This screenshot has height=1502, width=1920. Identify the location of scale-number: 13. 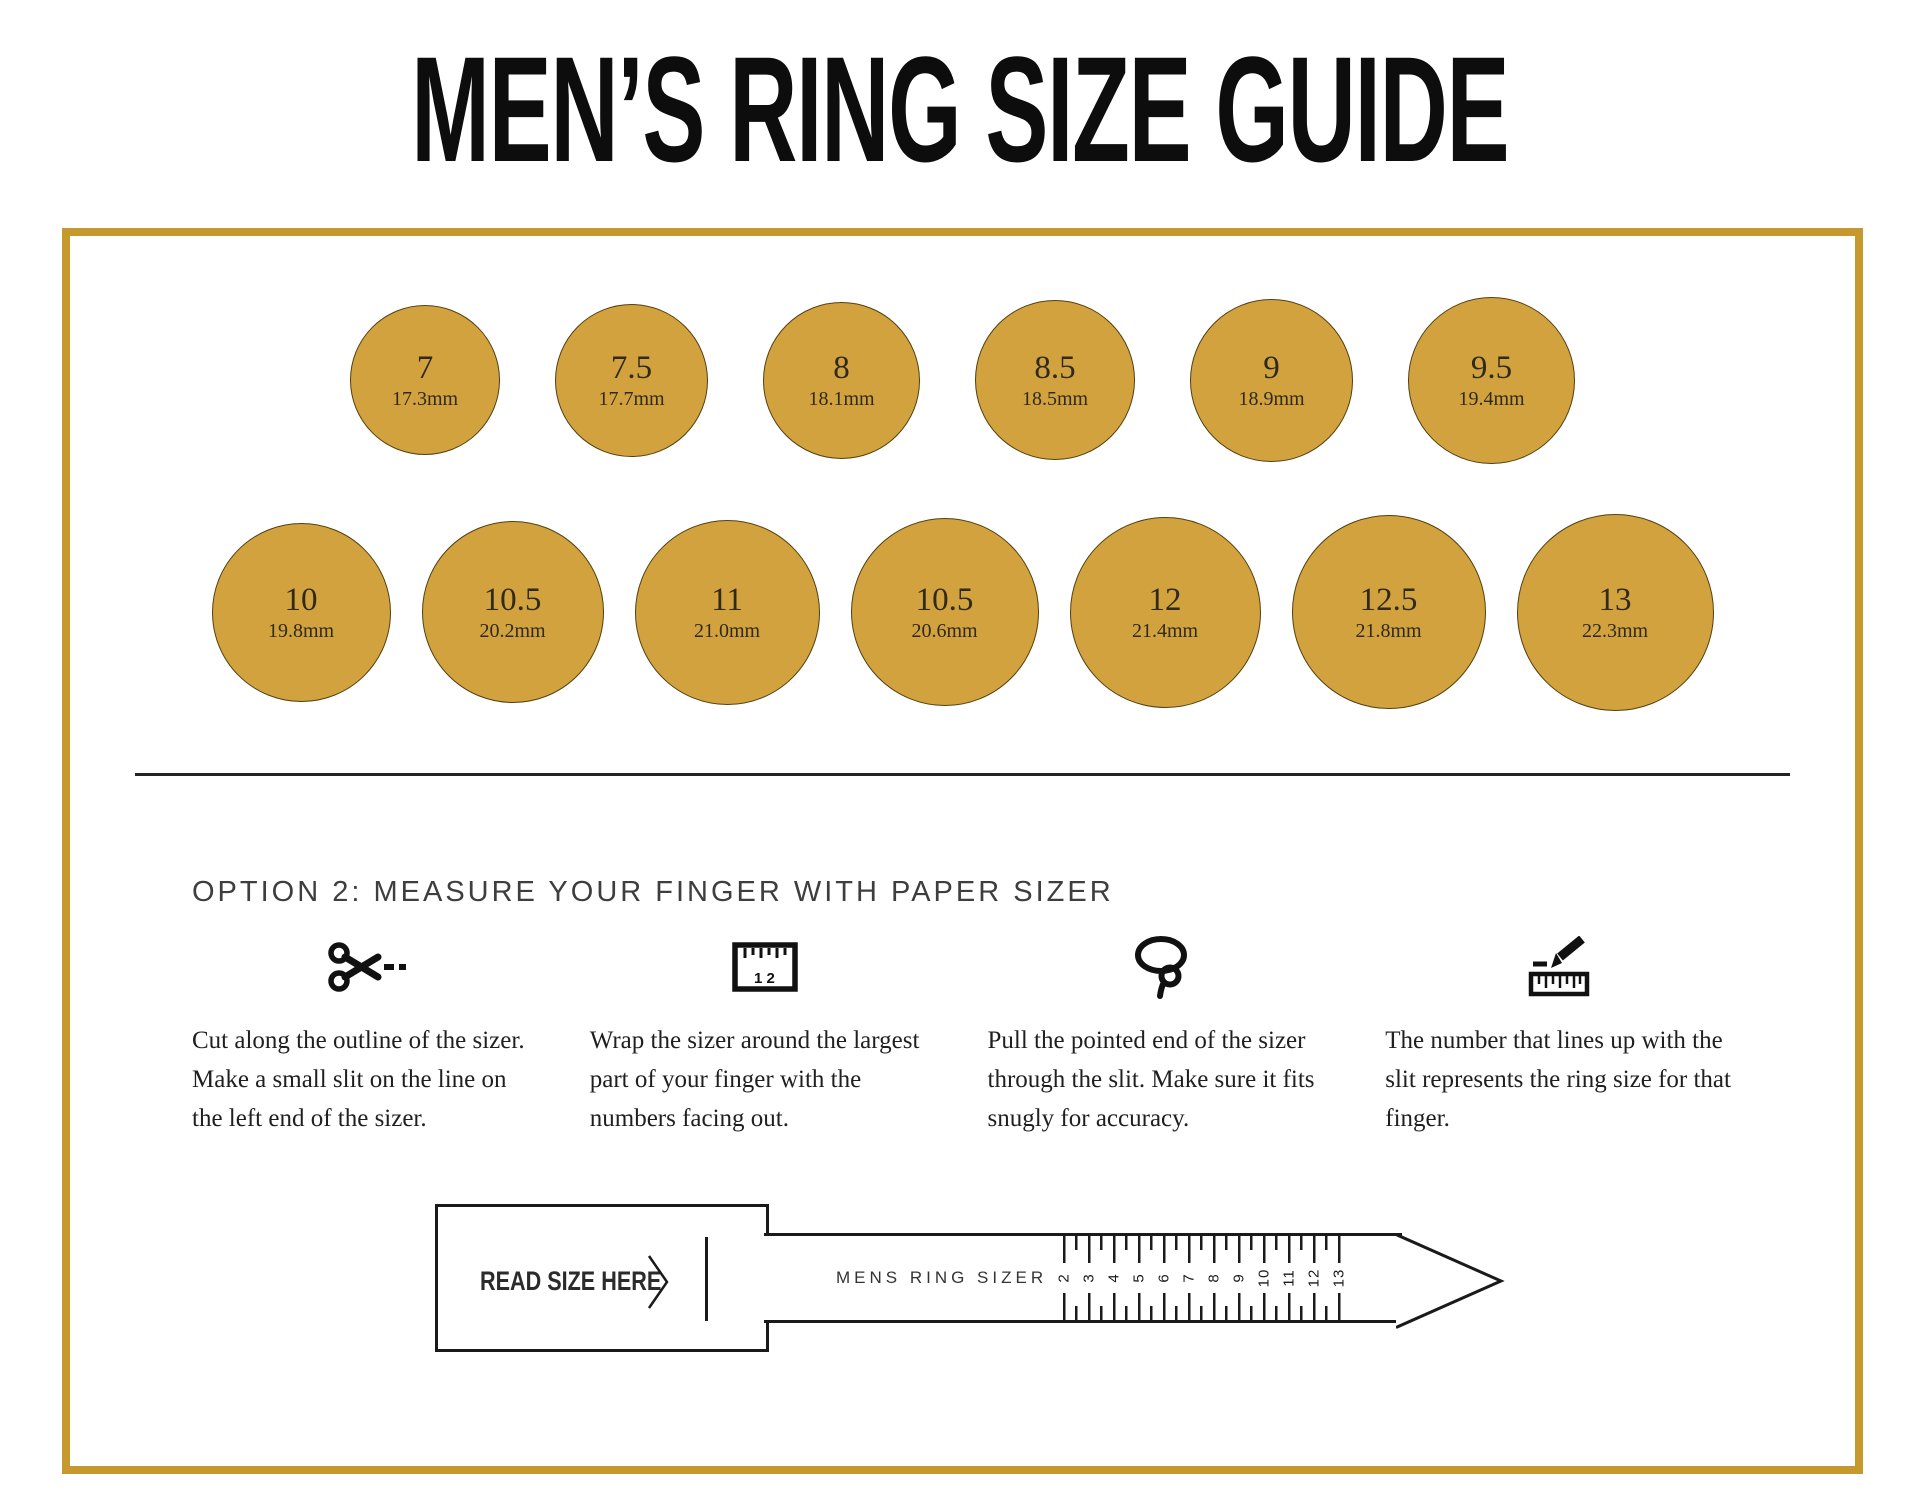
(1339, 1278).